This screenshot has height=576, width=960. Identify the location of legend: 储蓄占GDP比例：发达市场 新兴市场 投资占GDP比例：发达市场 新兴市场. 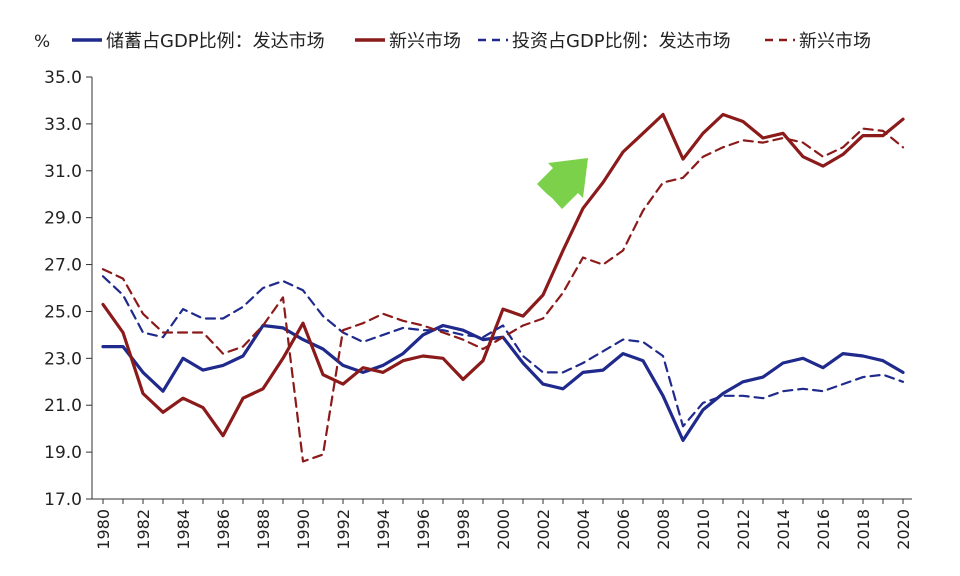
(471, 41).